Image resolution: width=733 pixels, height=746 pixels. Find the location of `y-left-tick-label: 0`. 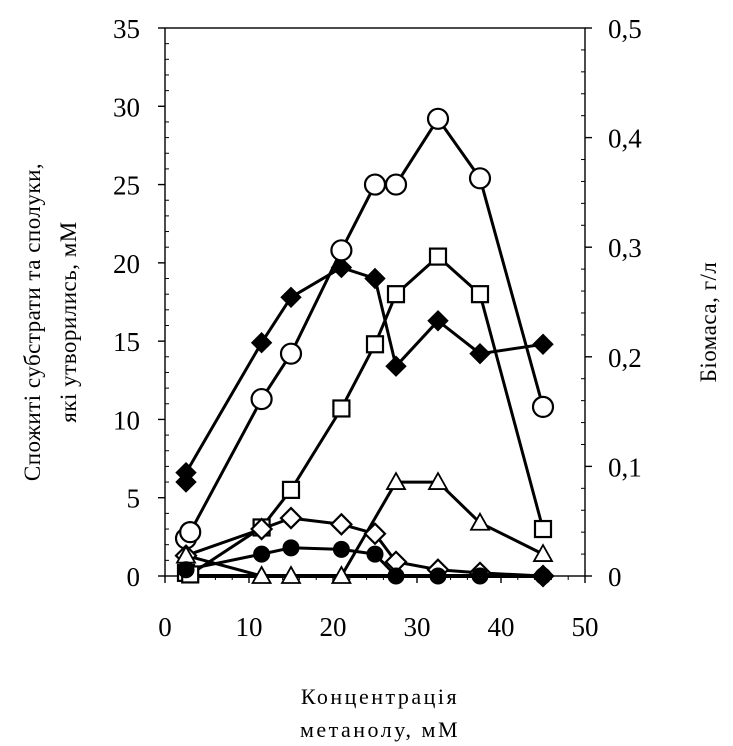

y-left-tick-label: 0 is located at coordinates (134, 577).